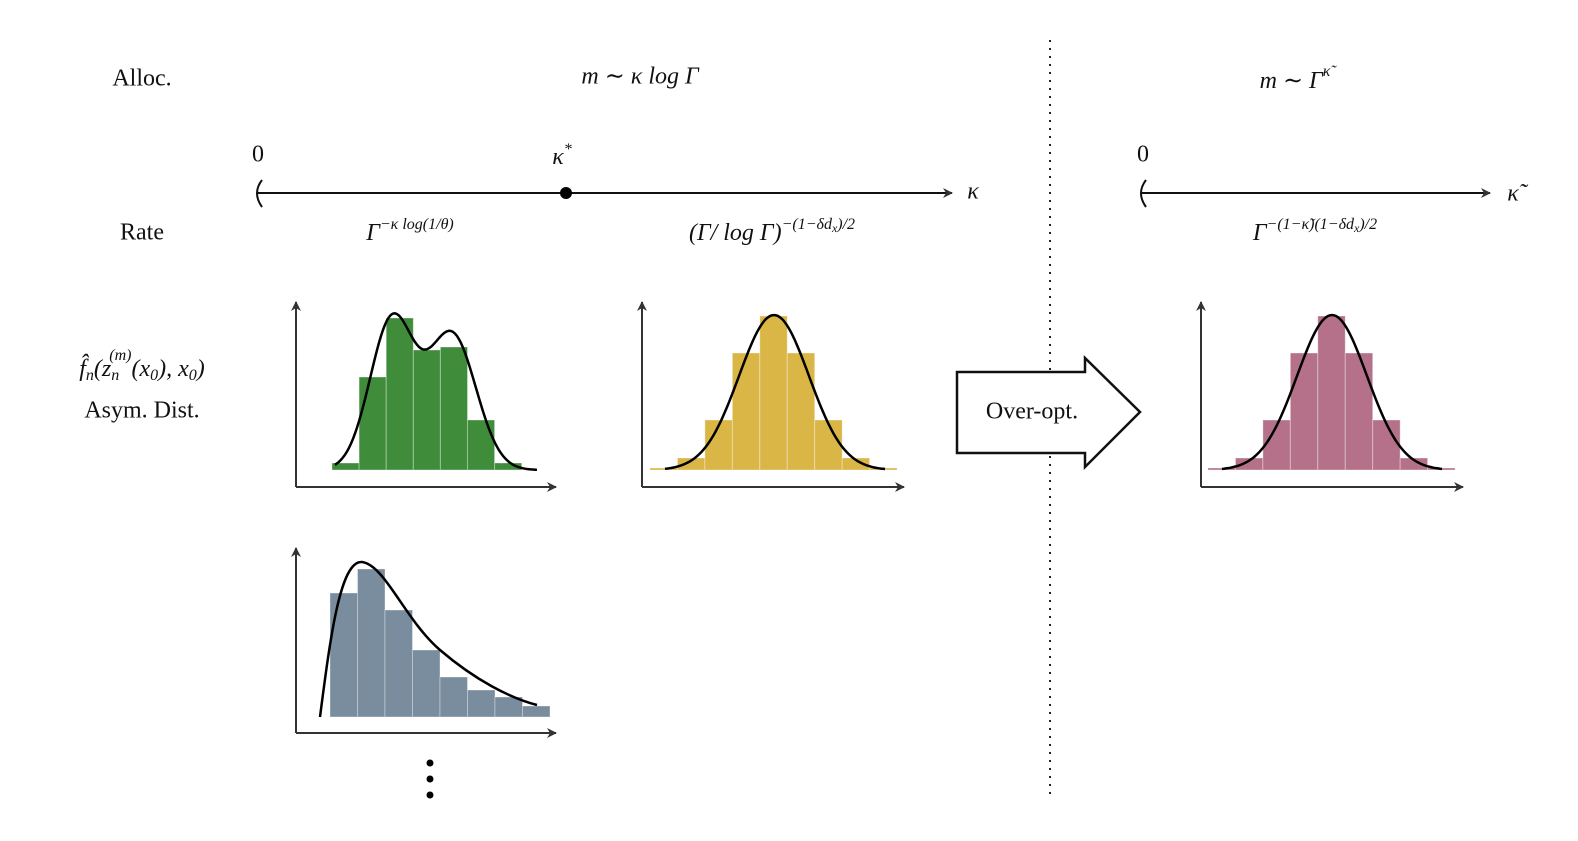 The height and width of the screenshot is (841, 1578). Describe the element at coordinates (140, 369) in the screenshot. I see `rest: (x` at that location.